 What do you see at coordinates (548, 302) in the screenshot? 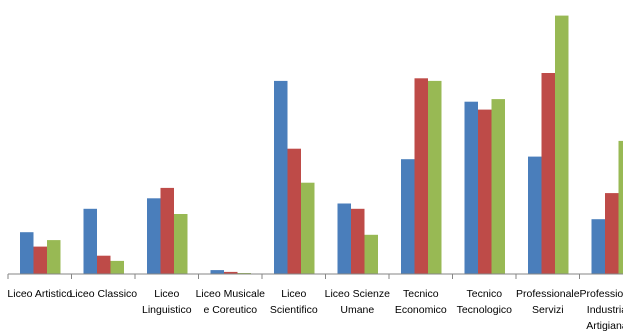
I see `x-tick-label-8: Professionale Servizi` at bounding box center [548, 302].